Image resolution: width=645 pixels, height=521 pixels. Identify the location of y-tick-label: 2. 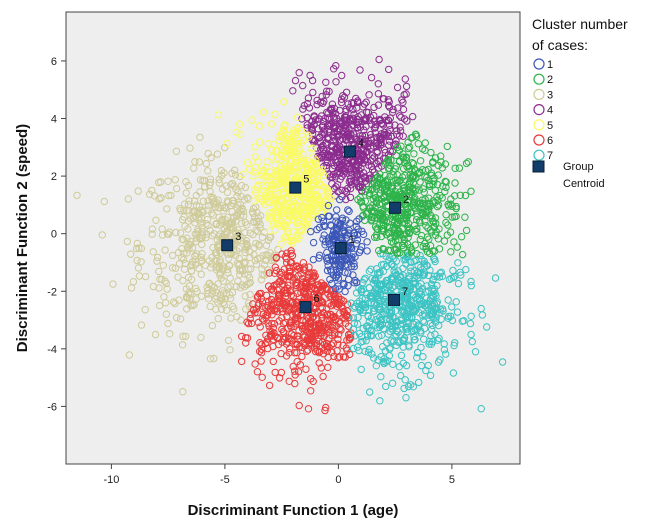
(54, 177).